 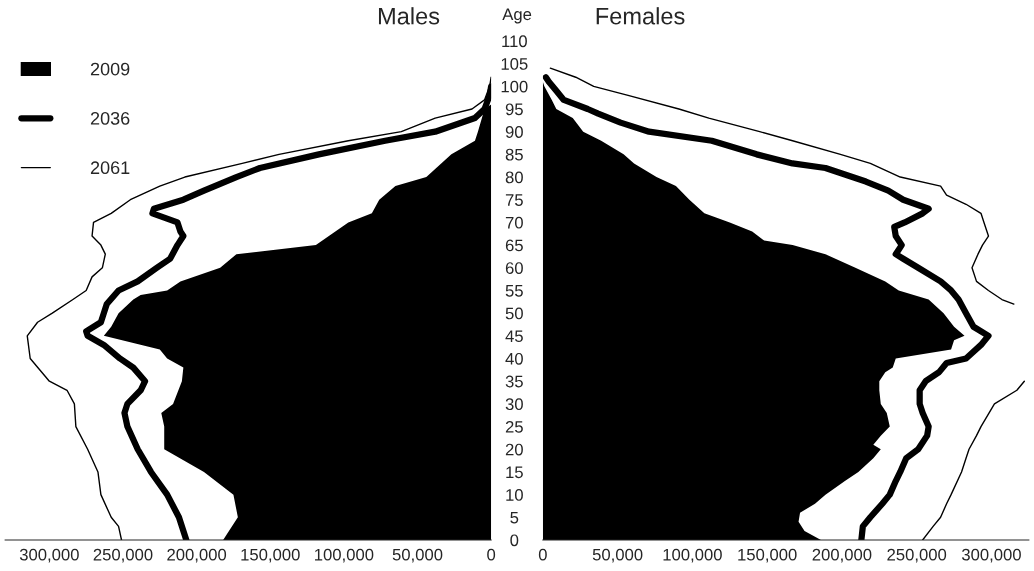 I want to click on chart-title: Males, so click(x=409, y=16).